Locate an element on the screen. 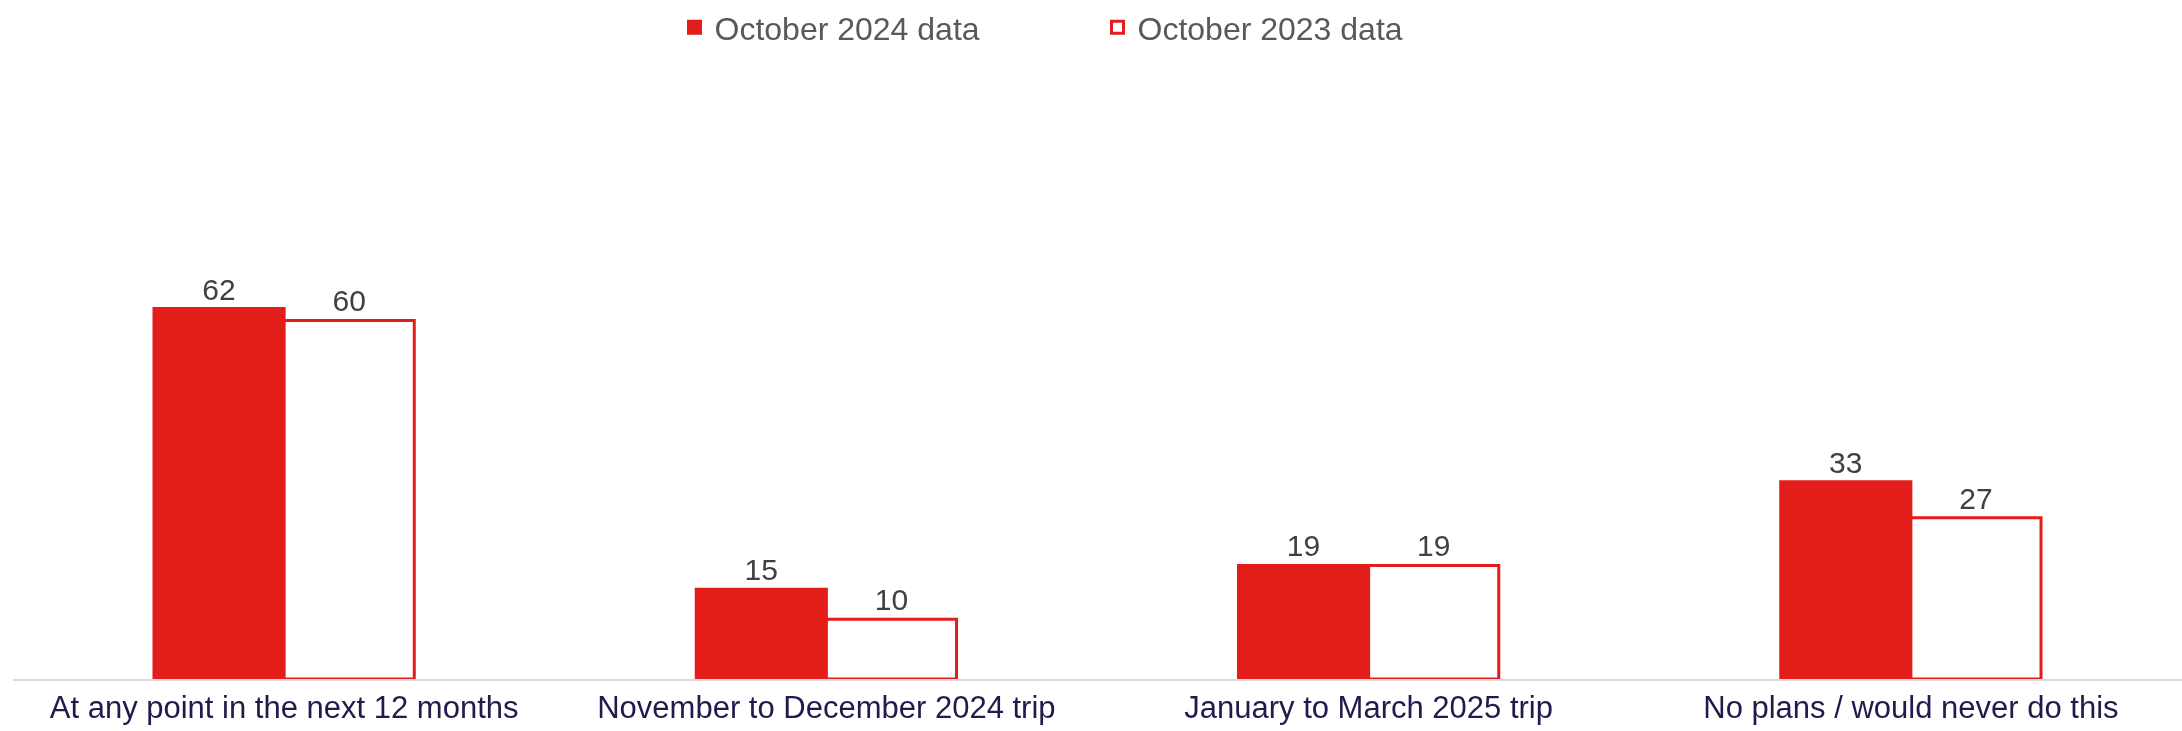 This screenshot has height=731, width=2182. data-label: 10 is located at coordinates (891, 600).